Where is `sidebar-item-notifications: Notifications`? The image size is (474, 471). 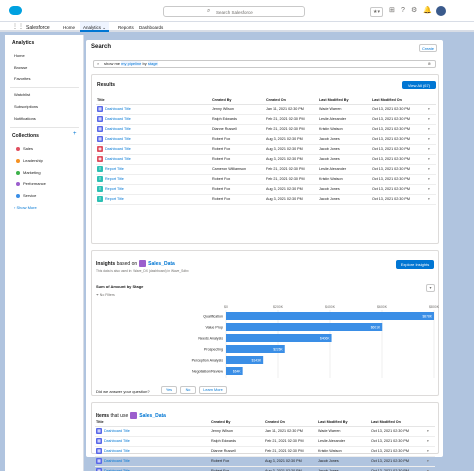
sidebar-item-notifications: Notifications is located at coordinates (25, 118).